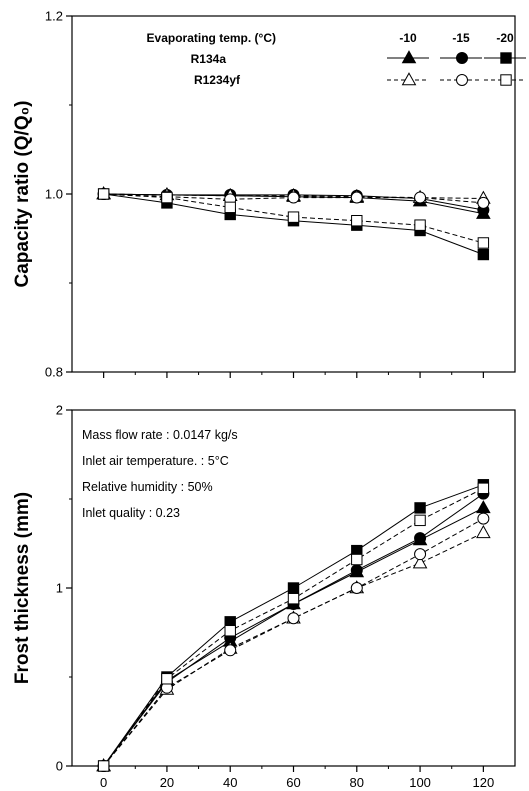  I want to click on x-tick-label: 80, so click(357, 782).